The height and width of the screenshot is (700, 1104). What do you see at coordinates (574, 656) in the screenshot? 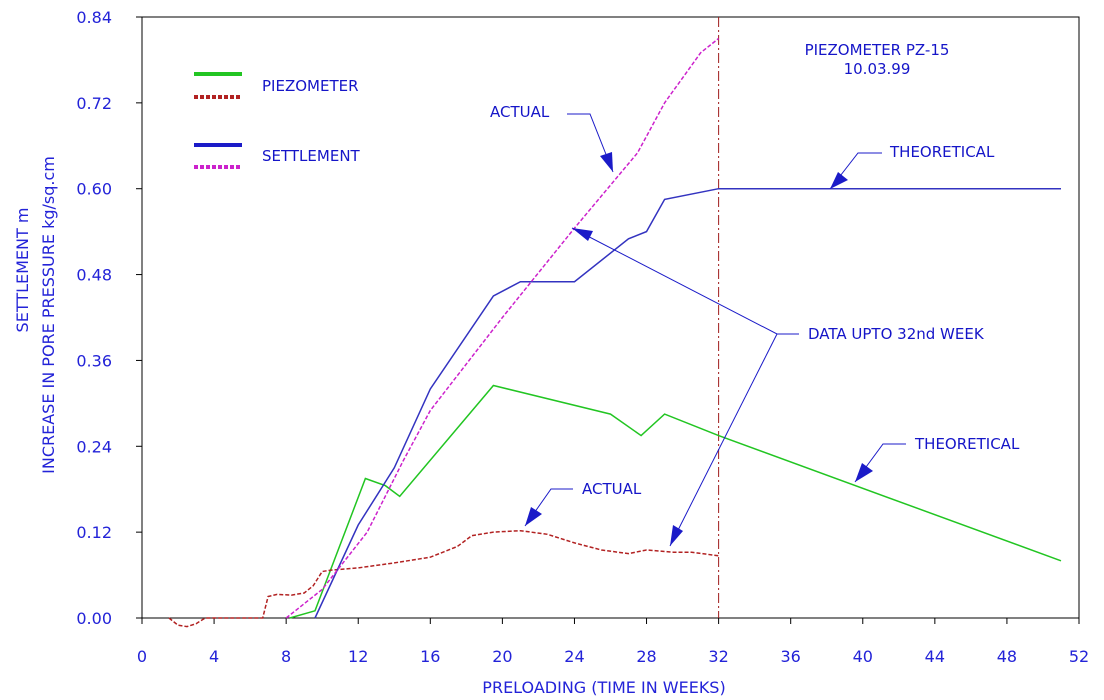
I see `x-tick-label: 24` at bounding box center [574, 656].